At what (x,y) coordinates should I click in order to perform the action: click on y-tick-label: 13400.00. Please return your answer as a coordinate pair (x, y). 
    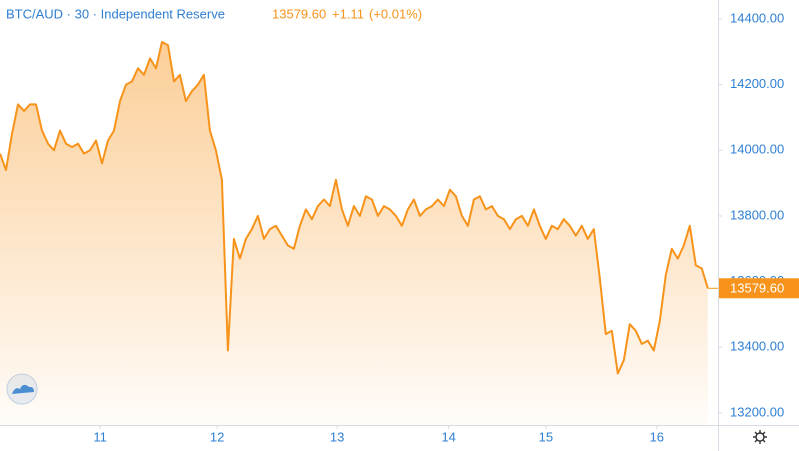
    Looking at the image, I should click on (757, 346).